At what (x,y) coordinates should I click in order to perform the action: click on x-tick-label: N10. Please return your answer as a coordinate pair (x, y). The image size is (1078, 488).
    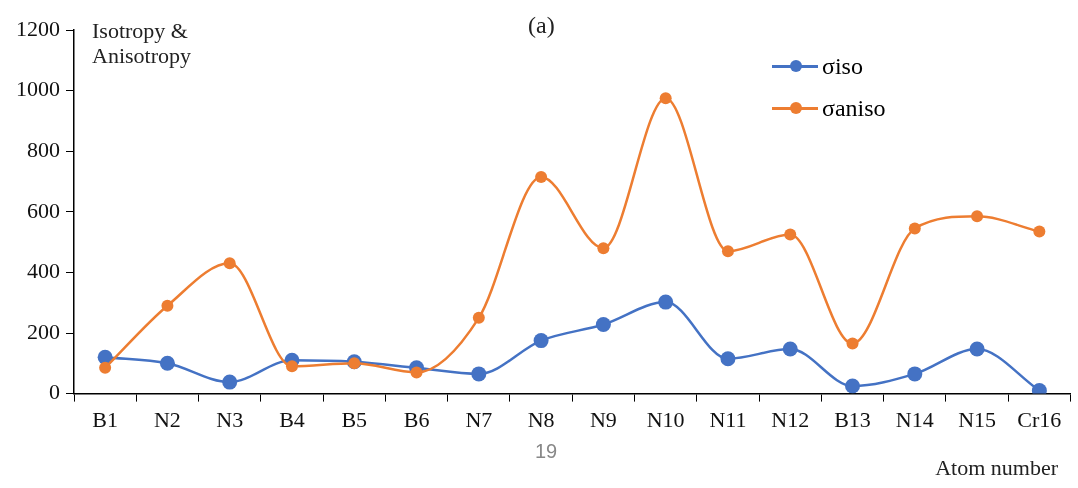
    Looking at the image, I should click on (665, 419).